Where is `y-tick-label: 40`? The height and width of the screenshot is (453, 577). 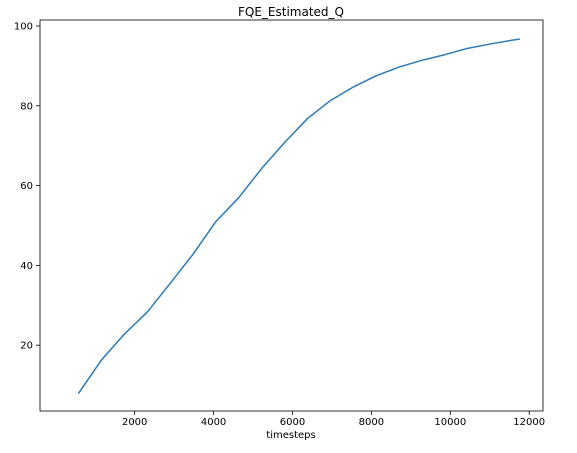 y-tick-label: 40 is located at coordinates (26, 266).